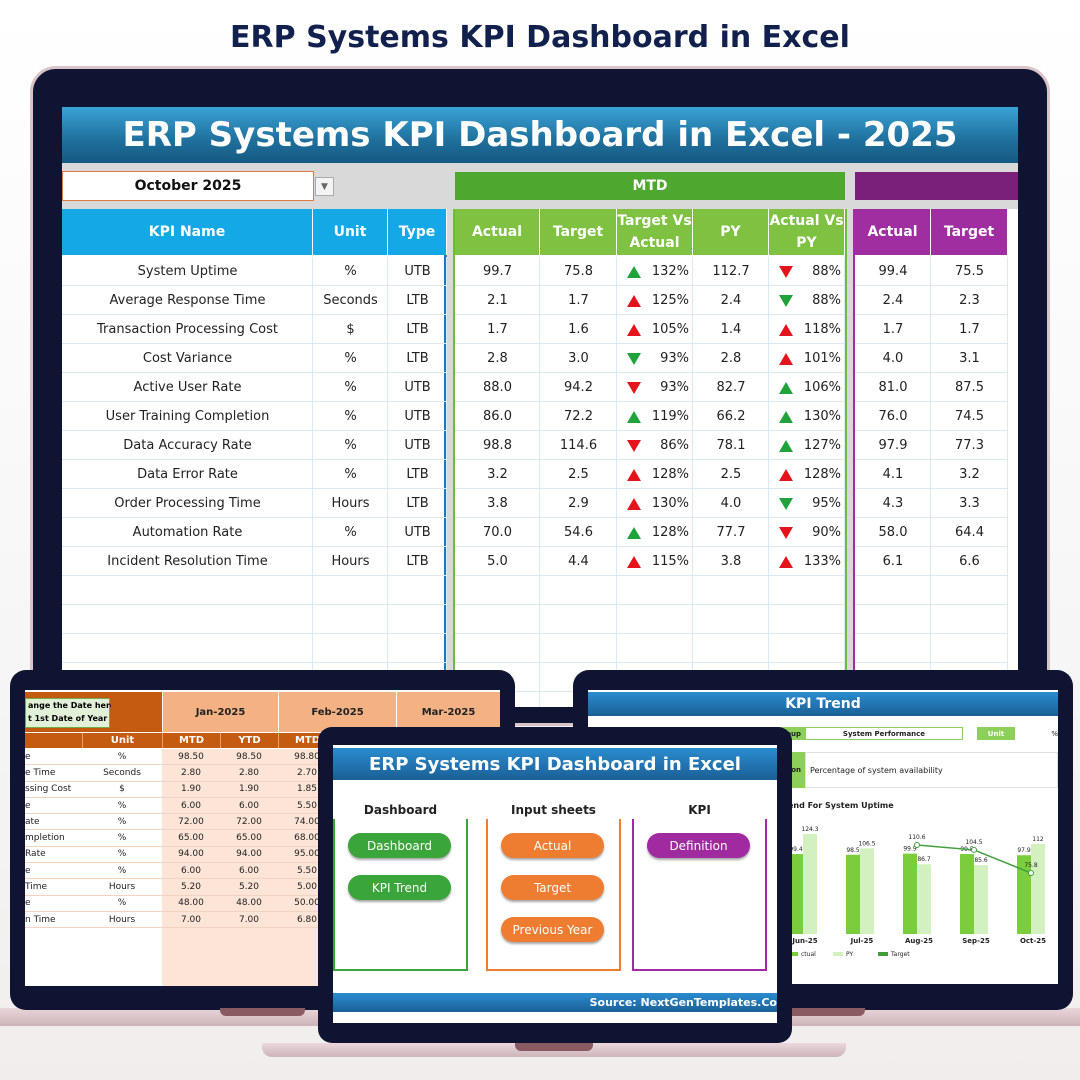 This screenshot has width=1080, height=1080. I want to click on table-cell: 4.0, so click(731, 503).